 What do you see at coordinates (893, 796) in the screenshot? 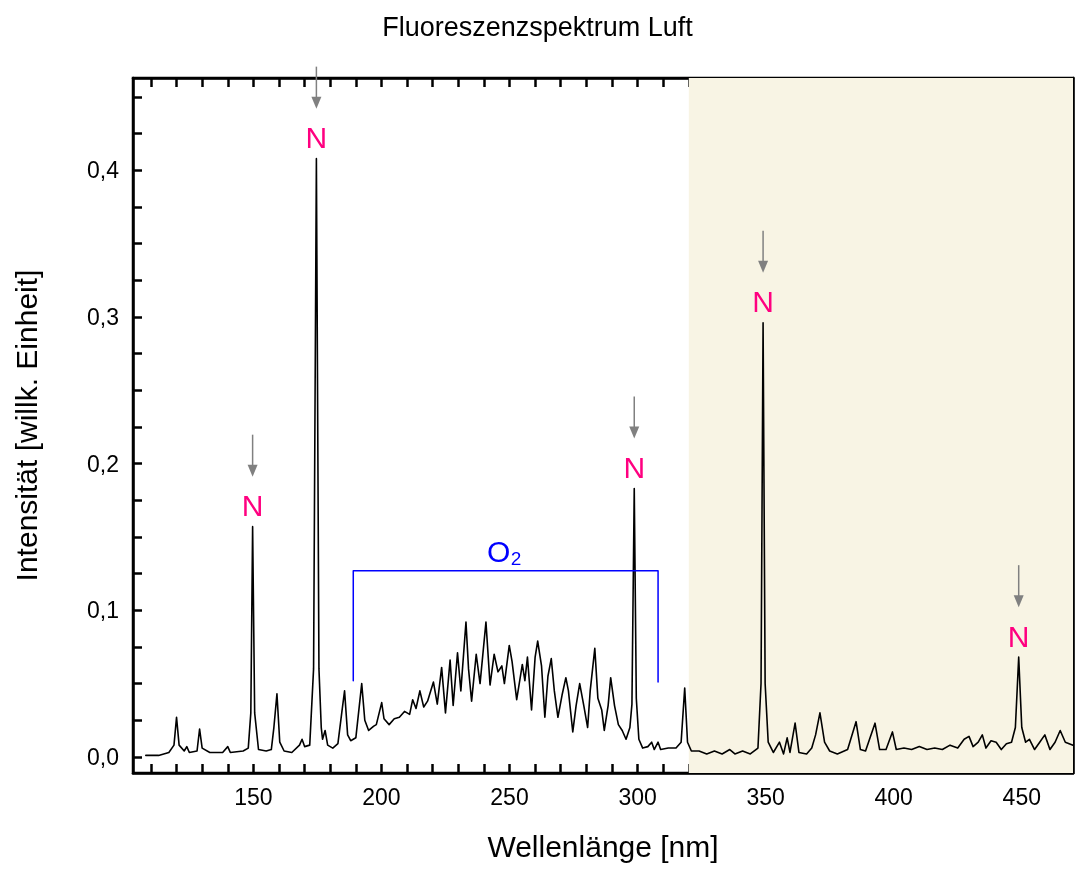
I see `x-tick-label: 400` at bounding box center [893, 796].